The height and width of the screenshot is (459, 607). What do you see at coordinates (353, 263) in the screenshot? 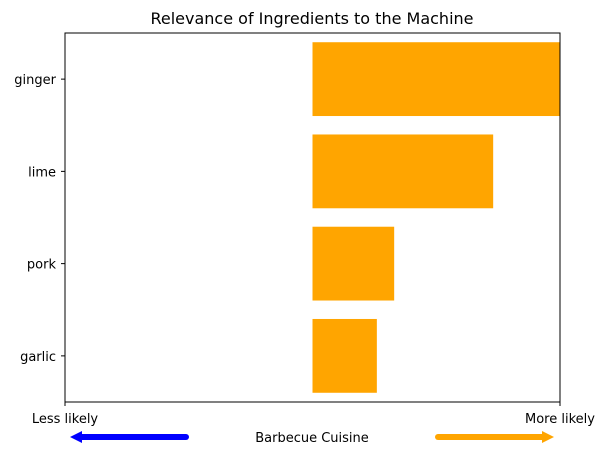
I see `bar-pork` at bounding box center [353, 263].